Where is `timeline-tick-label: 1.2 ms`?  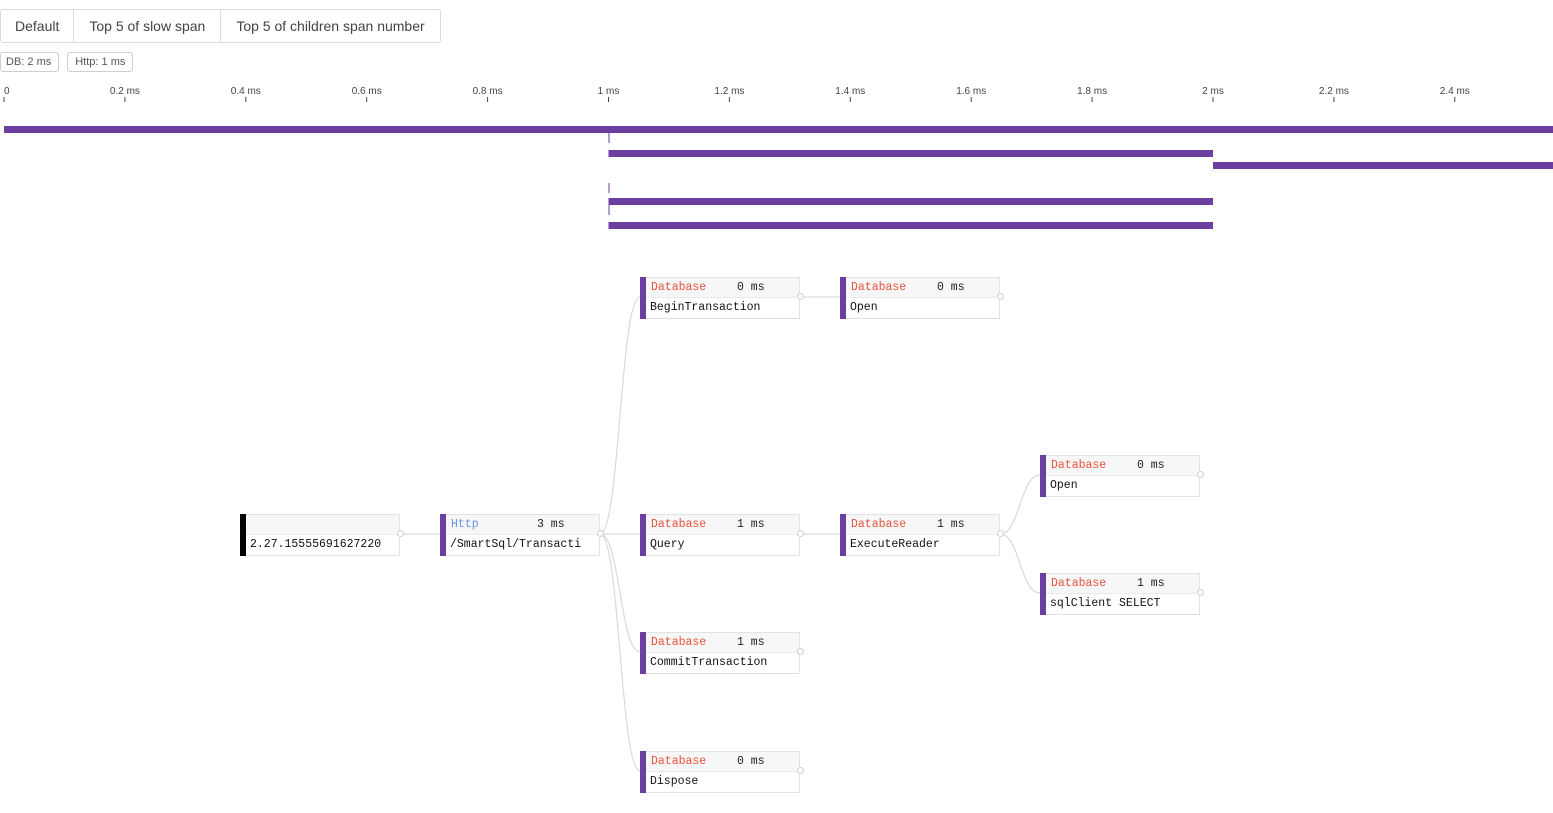 timeline-tick-label: 1.2 ms is located at coordinates (729, 91).